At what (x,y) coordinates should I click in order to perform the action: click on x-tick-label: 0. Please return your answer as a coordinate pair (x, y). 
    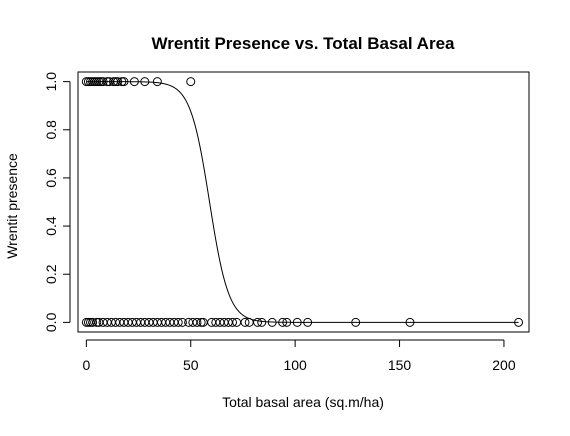
    Looking at the image, I should click on (86, 365).